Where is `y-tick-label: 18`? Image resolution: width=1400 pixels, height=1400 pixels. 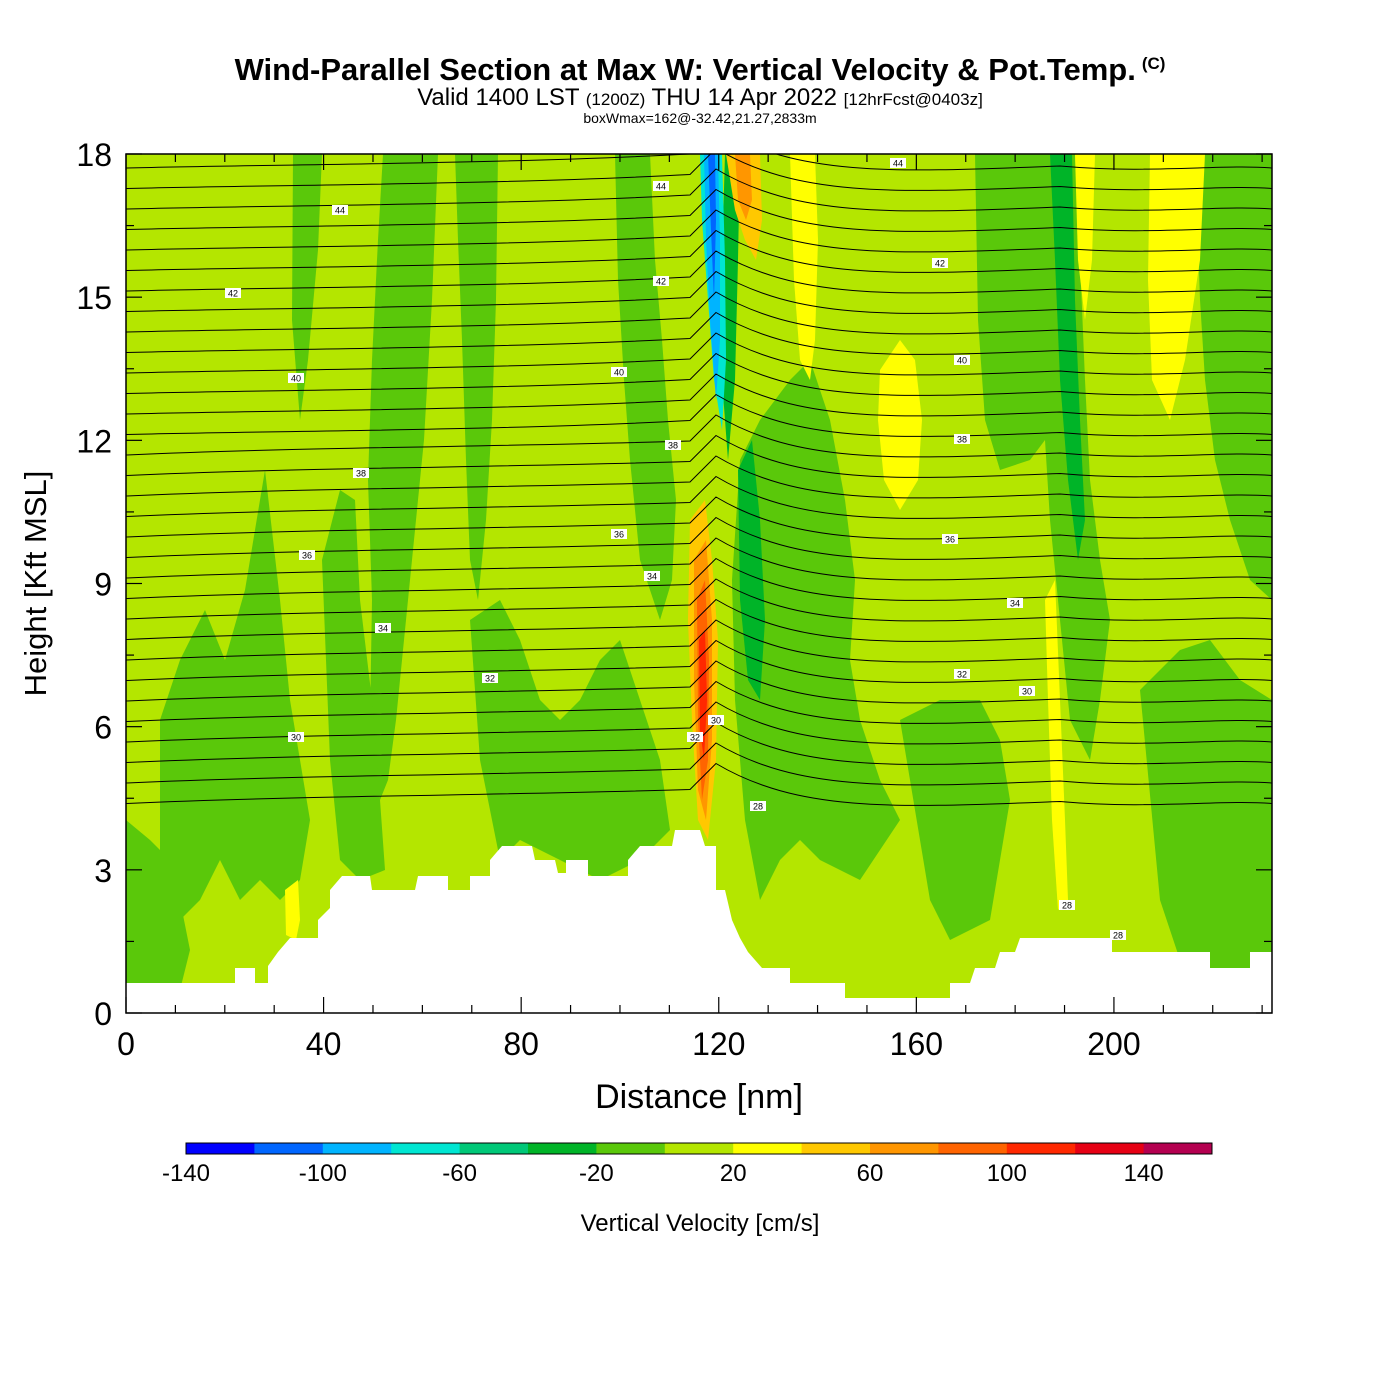 y-tick-label: 18 is located at coordinates (94, 155).